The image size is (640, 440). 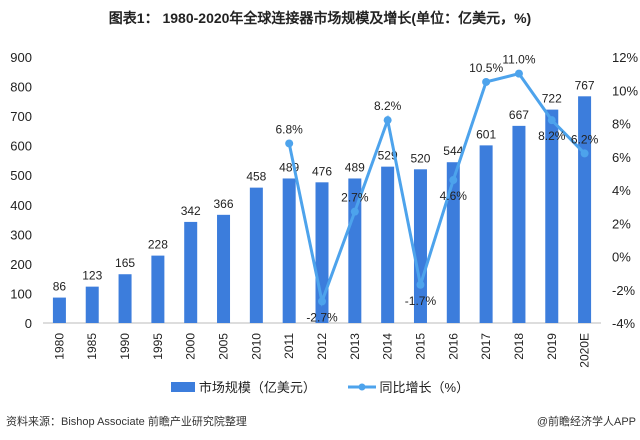 What do you see at coordinates (28, 323) in the screenshot?
I see `y-left-tick: 0` at bounding box center [28, 323].